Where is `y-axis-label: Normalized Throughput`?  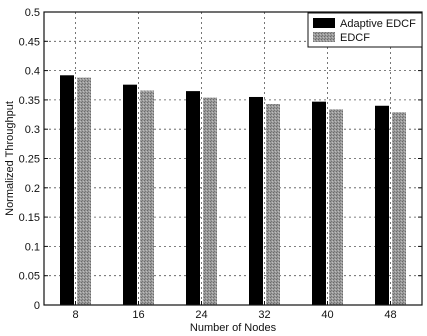
y-axis-label: Normalized Throughput is located at coordinates (10, 158).